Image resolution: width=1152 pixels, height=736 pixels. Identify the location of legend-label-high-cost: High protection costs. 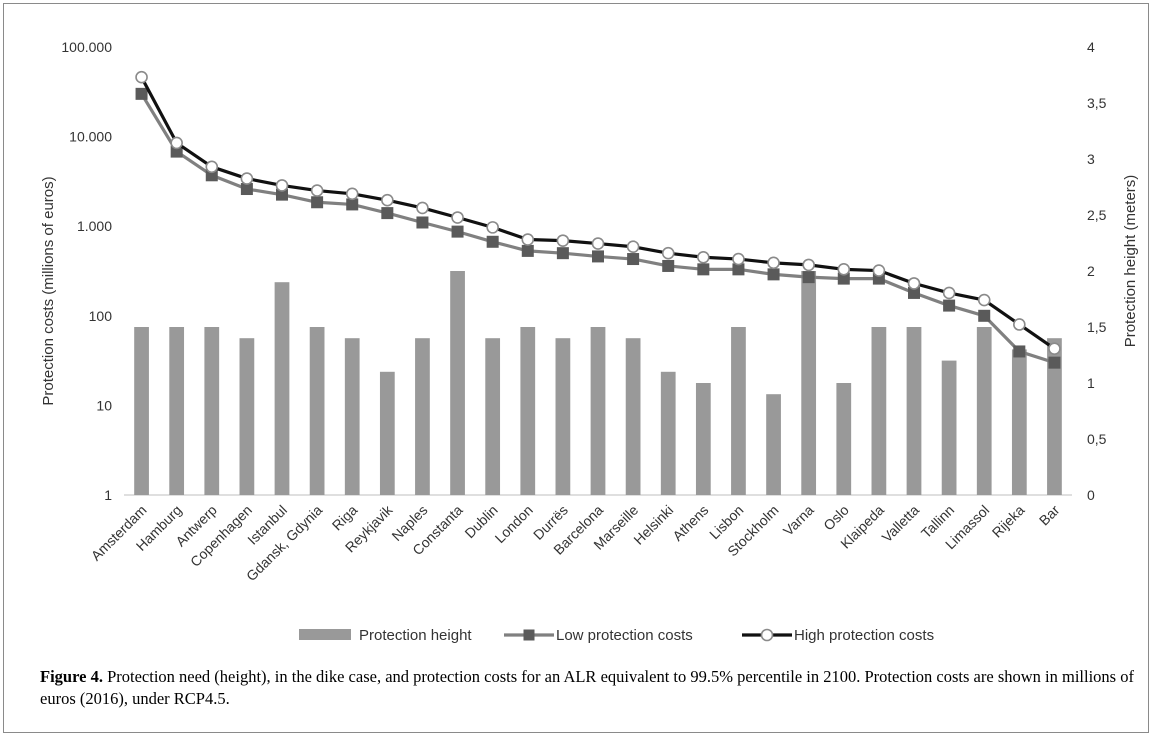
(864, 635).